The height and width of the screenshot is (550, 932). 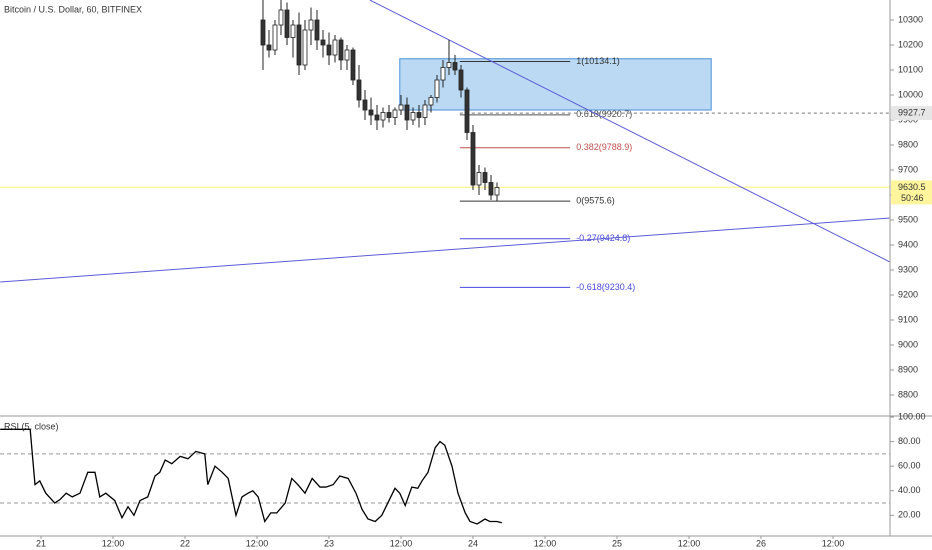 I want to click on level-label: 9927.7, so click(x=912, y=112).